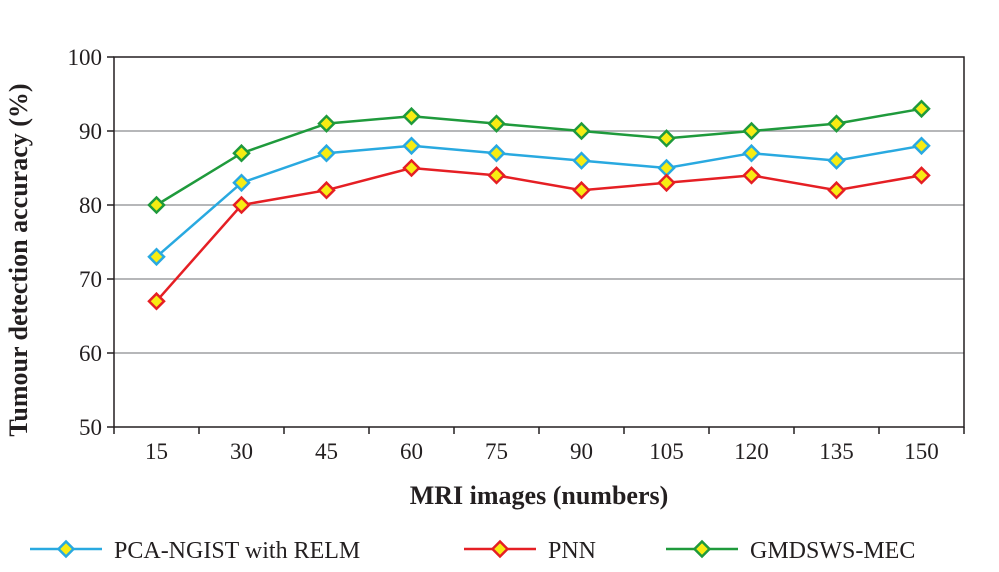 Image resolution: width=999 pixels, height=572 pixels. Describe the element at coordinates (90, 353) in the screenshot. I see `y-tick-label: 60` at that location.